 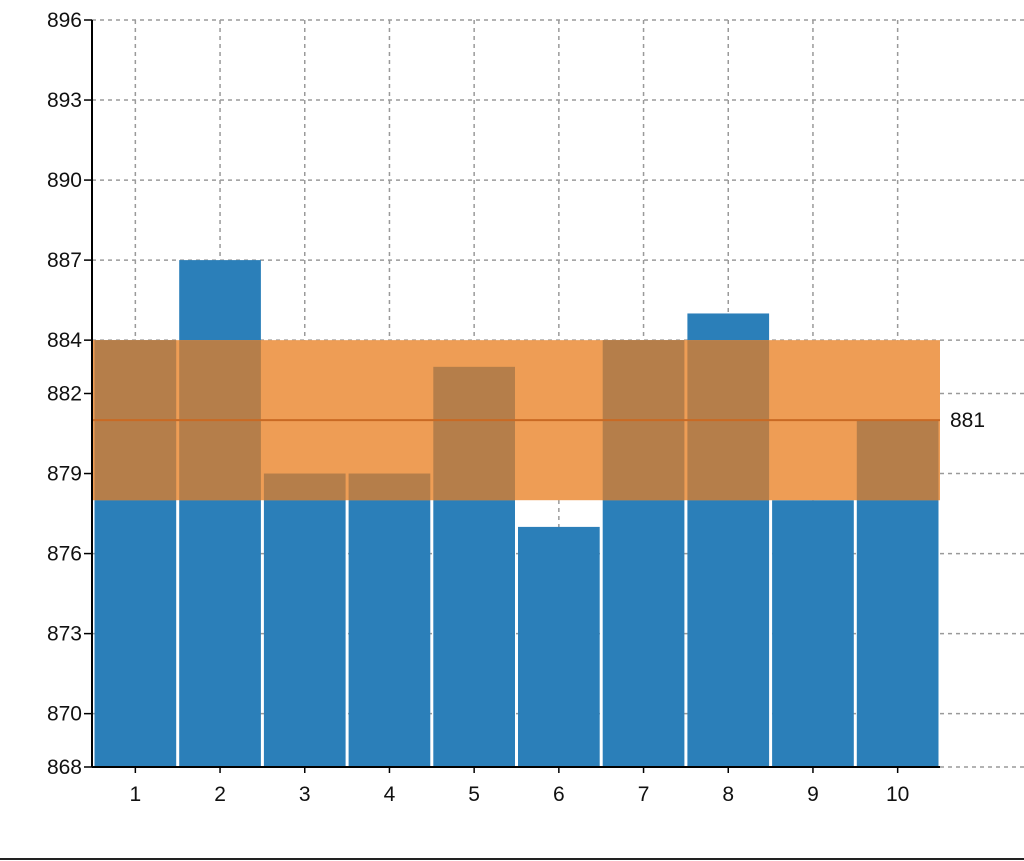 I want to click on band-center-label: 881, so click(x=967, y=420).